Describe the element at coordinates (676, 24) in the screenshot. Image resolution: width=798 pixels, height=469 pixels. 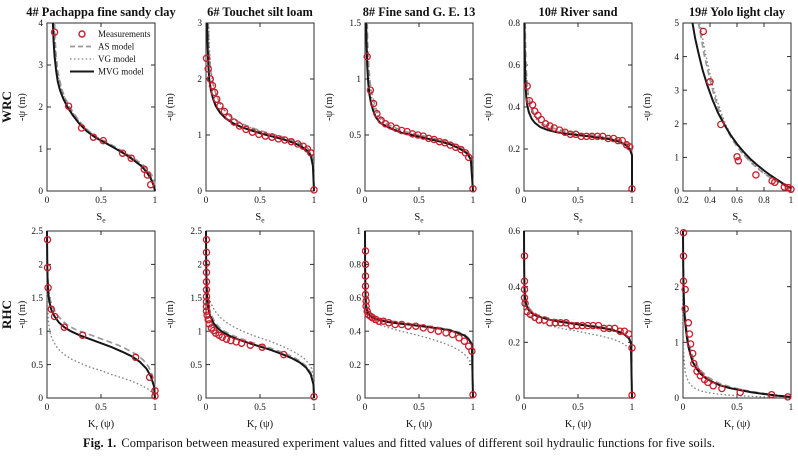
I see `y-tick-label: 5` at that location.